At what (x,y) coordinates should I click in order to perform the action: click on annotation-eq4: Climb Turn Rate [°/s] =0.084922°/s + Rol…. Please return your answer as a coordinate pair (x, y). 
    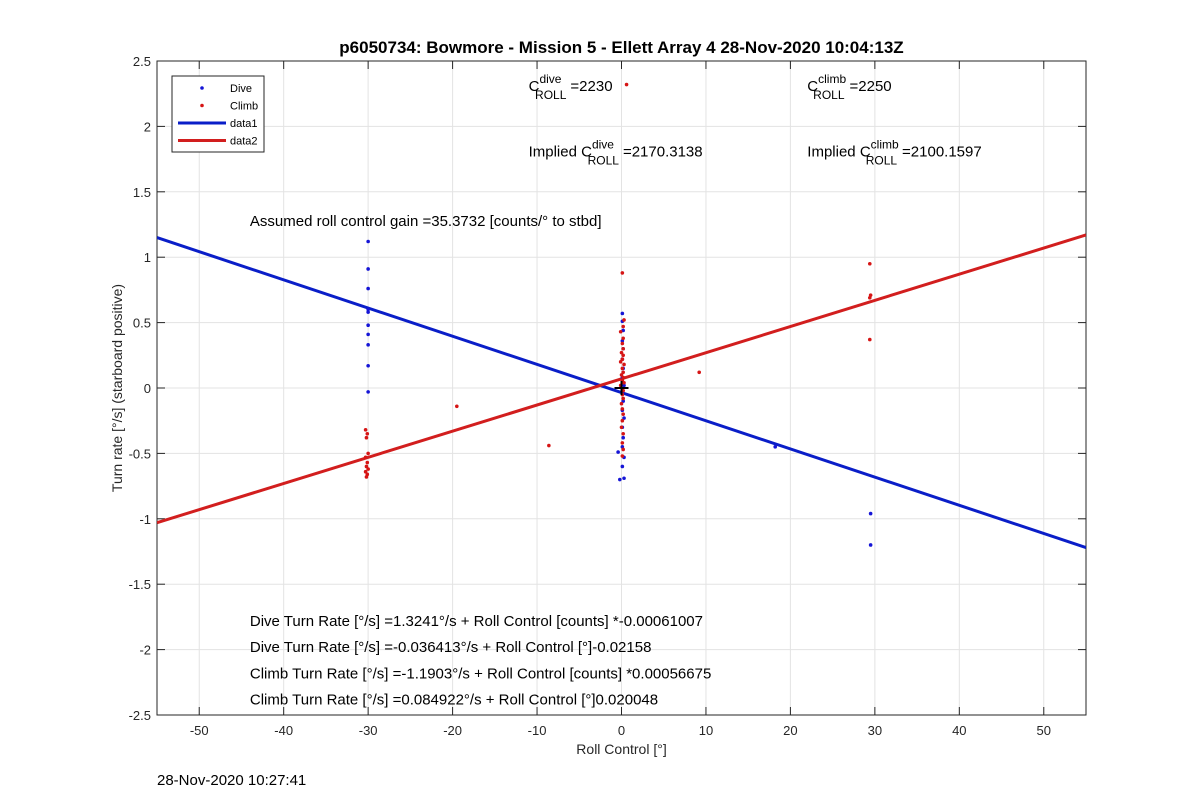
    Looking at the image, I should click on (454, 700).